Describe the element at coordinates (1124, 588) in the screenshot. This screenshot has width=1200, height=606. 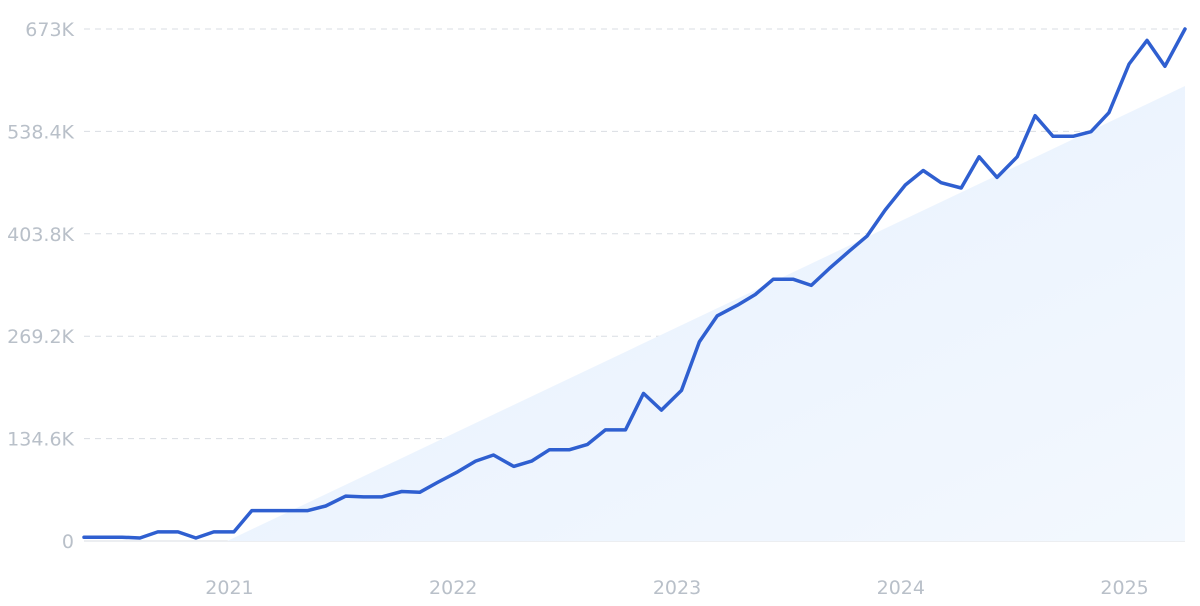
I see `x-tick-label: 2025` at that location.